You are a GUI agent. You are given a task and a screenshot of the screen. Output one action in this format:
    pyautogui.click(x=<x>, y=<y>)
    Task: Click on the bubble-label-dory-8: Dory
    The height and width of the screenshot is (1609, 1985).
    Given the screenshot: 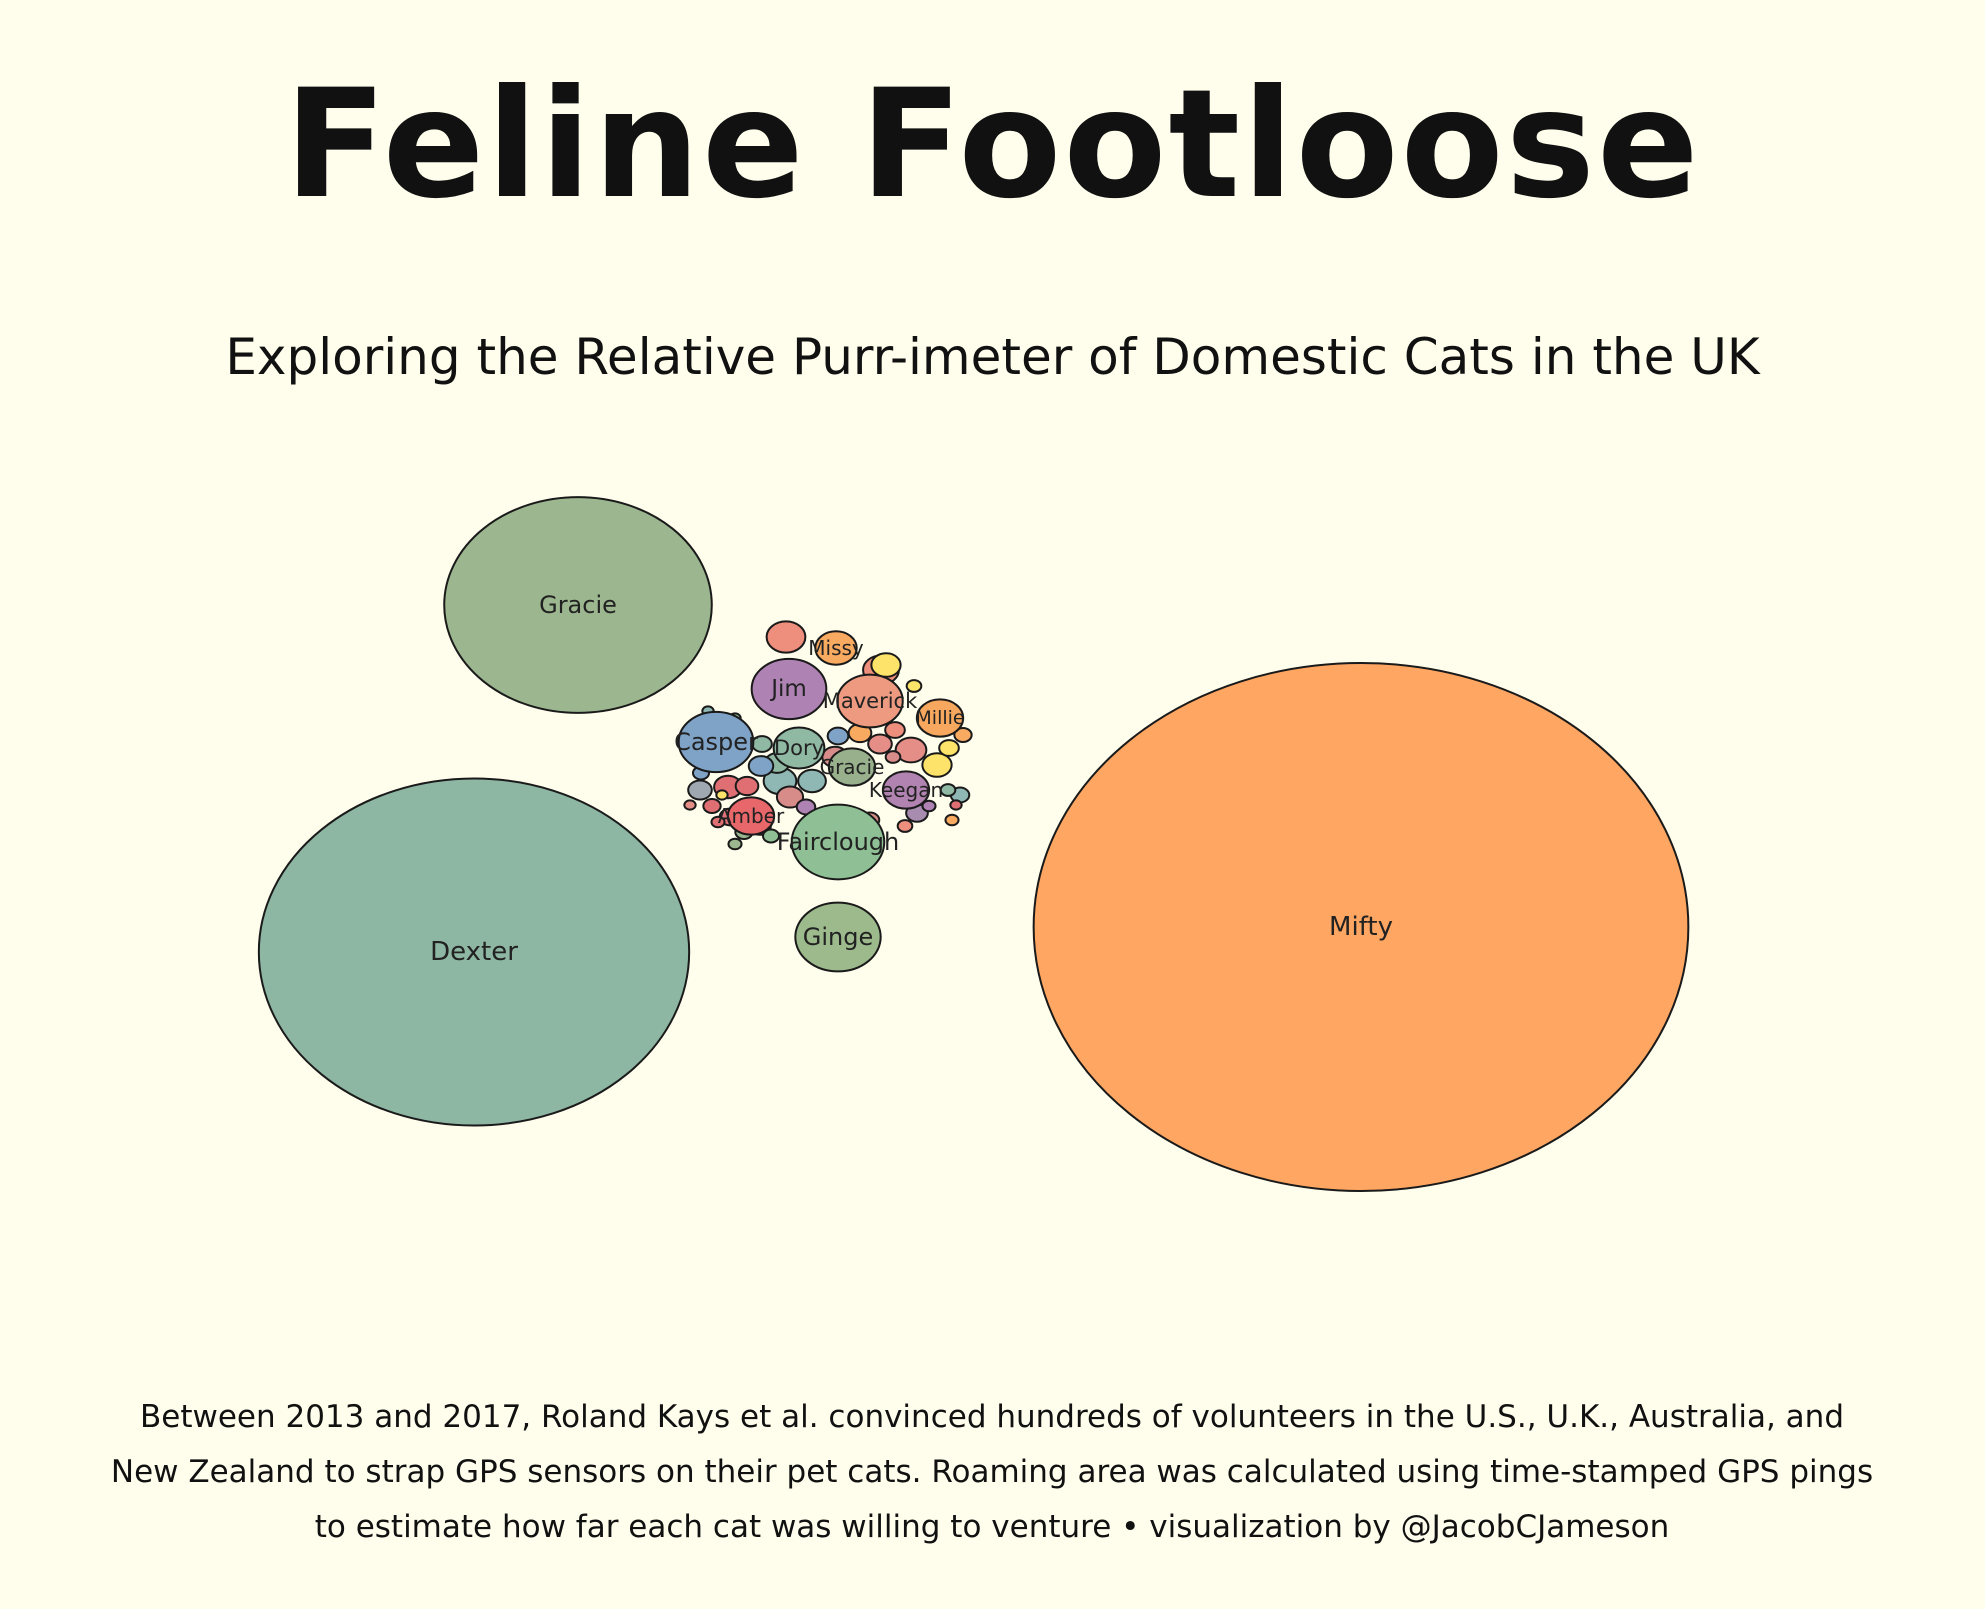 What is the action you would take?
    pyautogui.click(x=799, y=748)
    